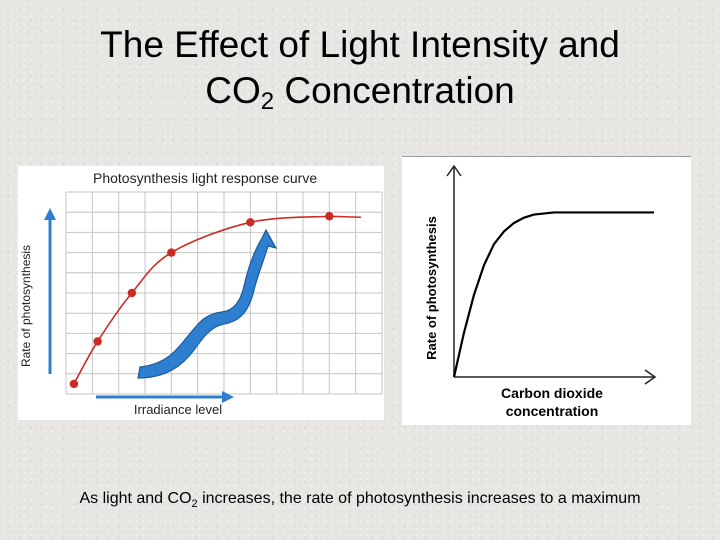  I want to click on caption-subscript-2: 2, so click(194, 504).